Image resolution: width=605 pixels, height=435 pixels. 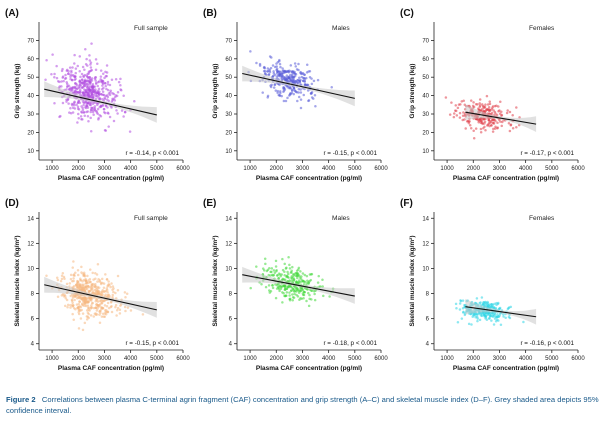 What do you see at coordinates (210, 13) in the screenshot?
I see `panel-b-label: (B)` at bounding box center [210, 13].